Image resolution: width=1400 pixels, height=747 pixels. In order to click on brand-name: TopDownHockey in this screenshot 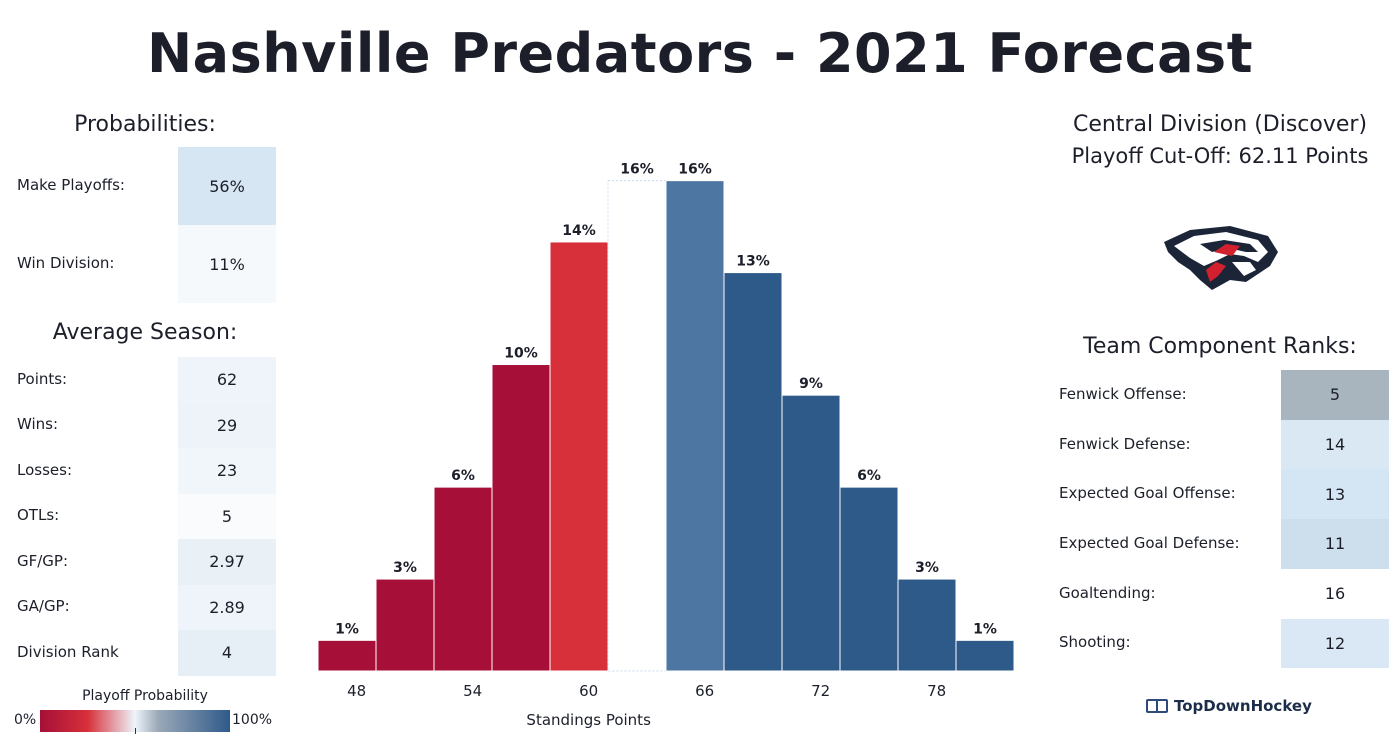, I will do `click(1243, 706)`.